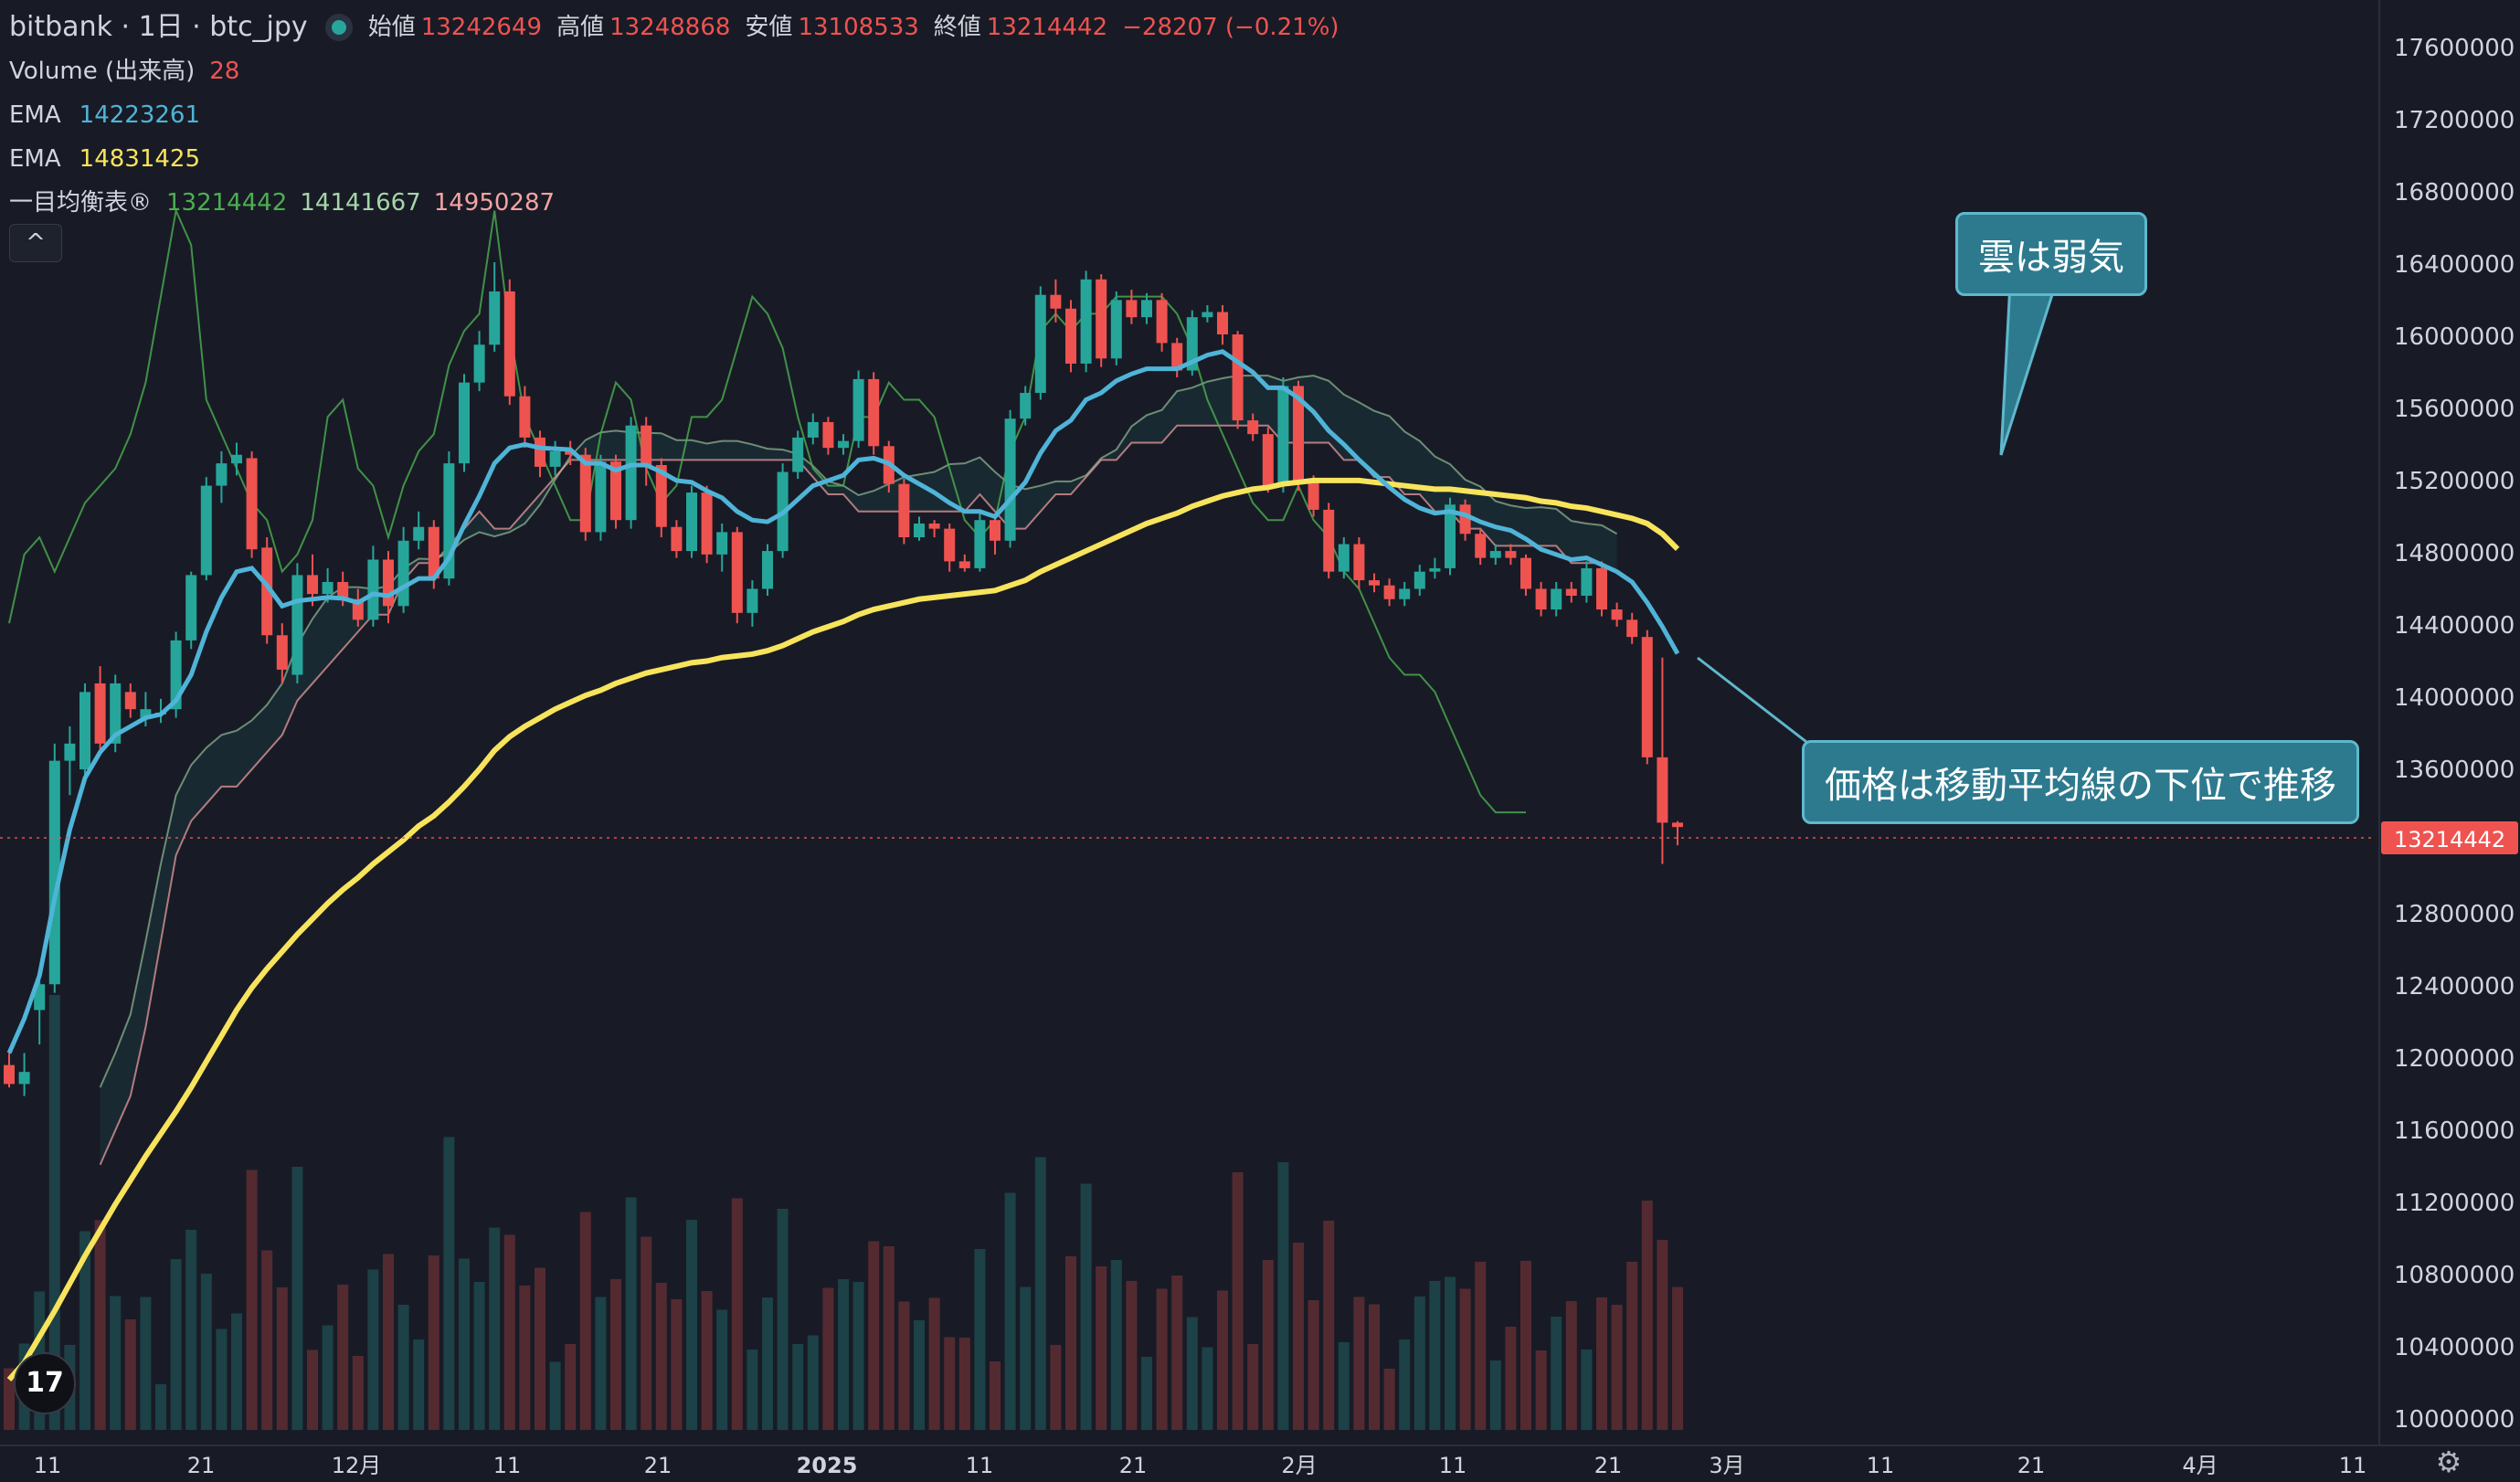  Describe the element at coordinates (339, 27) in the screenshot. I see `market-status-icon` at that location.